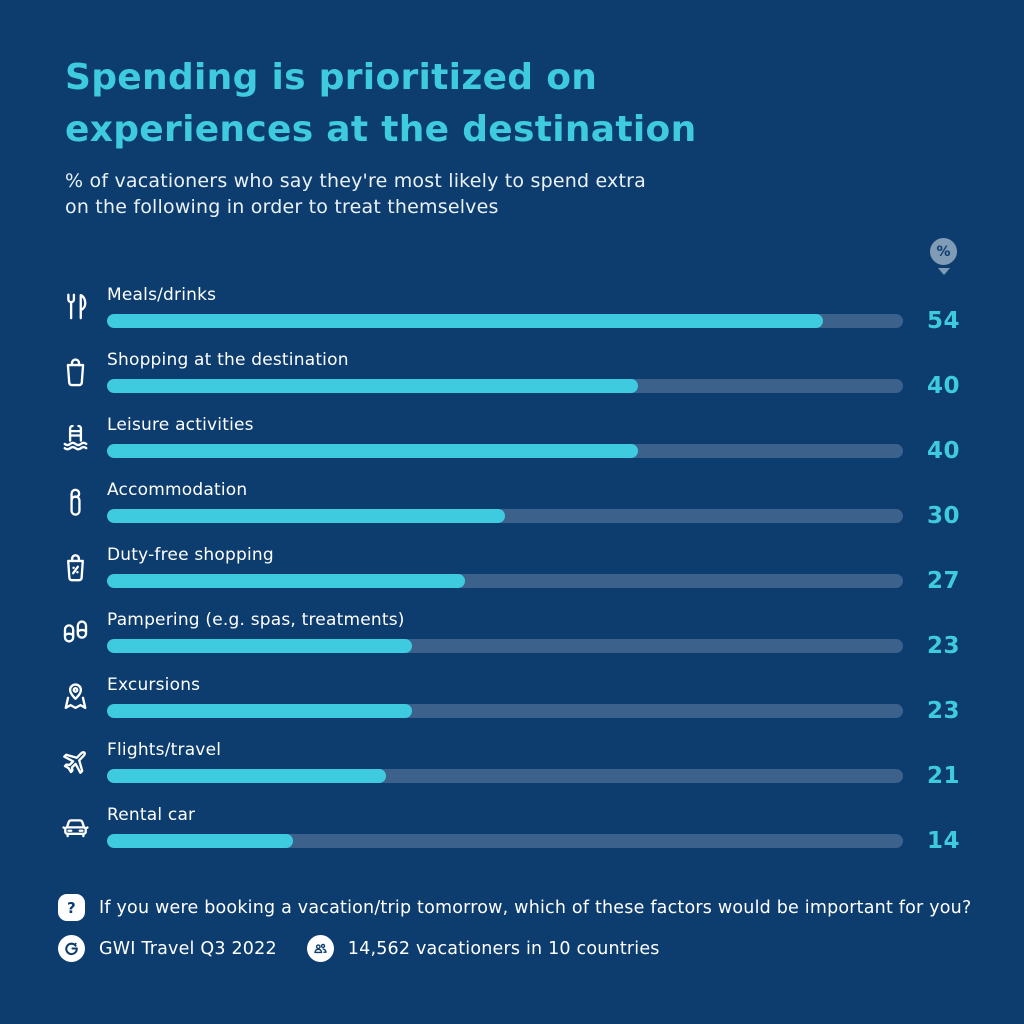 Image resolution: width=1024 pixels, height=1024 pixels. I want to click on map-pin-icon, so click(82, 696).